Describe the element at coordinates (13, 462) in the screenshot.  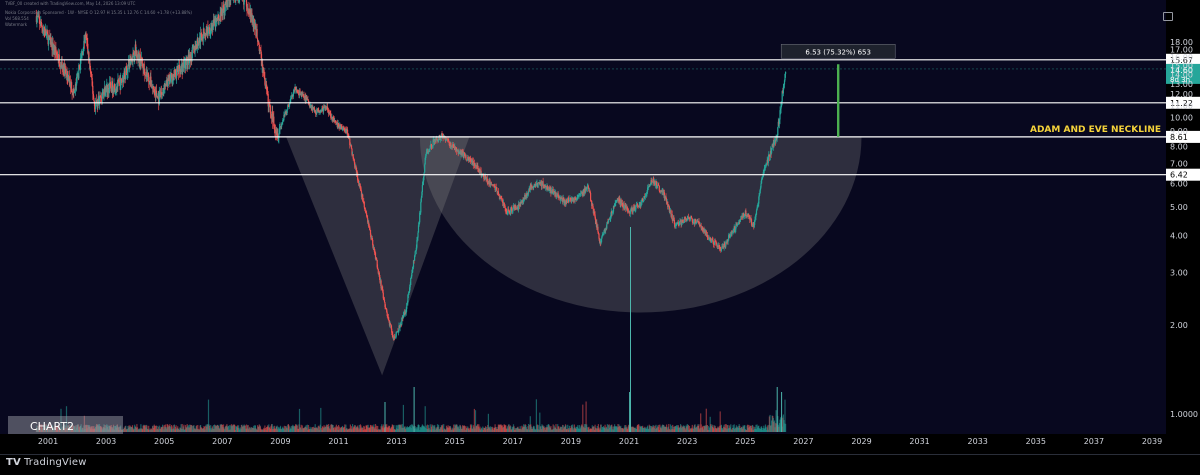
I see `tv-logo-icon: 𝗧𝗩` at that location.